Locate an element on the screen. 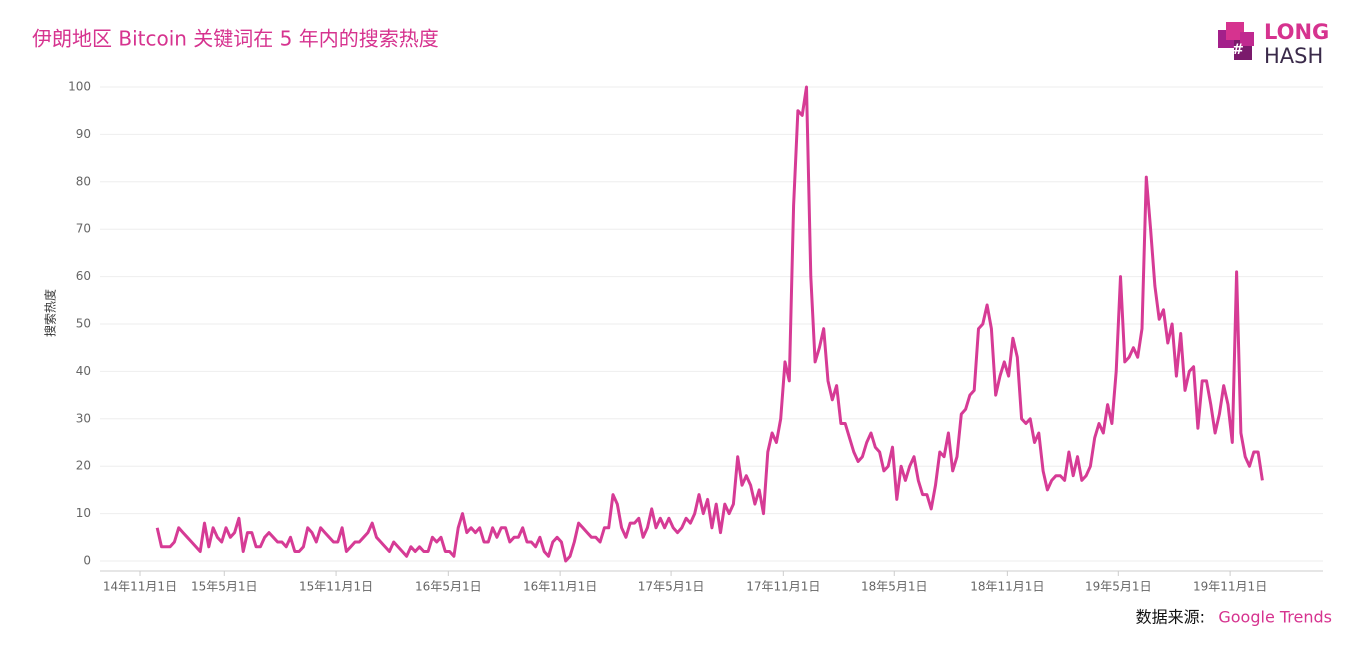 This screenshot has height=650, width=1366. logo-text: LONG is located at coordinates (1296, 32).